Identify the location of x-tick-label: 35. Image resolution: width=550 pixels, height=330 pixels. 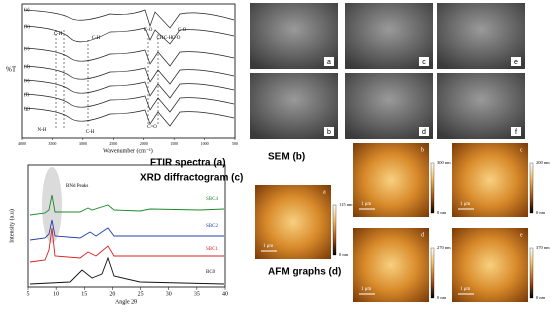
(197, 294).